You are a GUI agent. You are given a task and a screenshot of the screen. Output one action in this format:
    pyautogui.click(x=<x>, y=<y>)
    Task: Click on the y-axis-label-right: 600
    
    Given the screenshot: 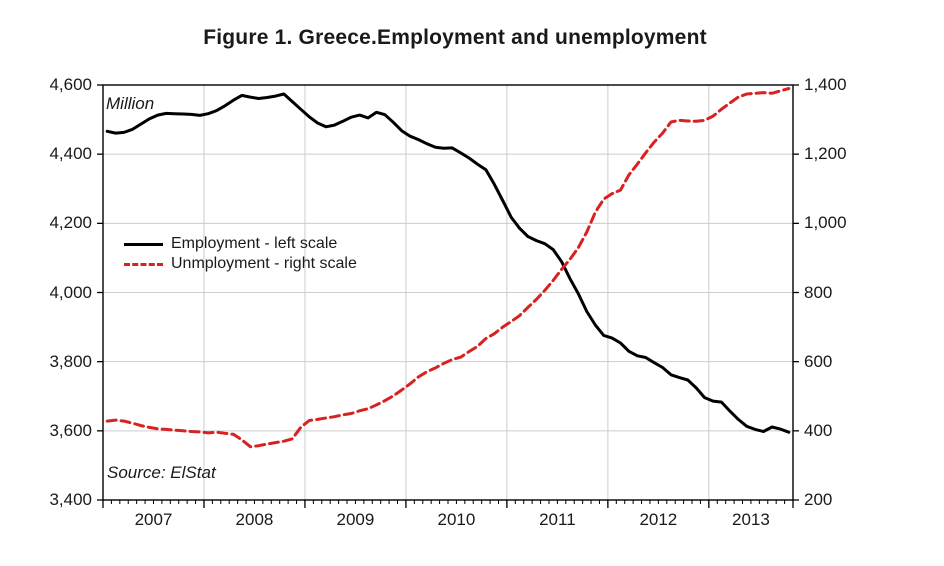 What is the action you would take?
    pyautogui.click(x=818, y=361)
    